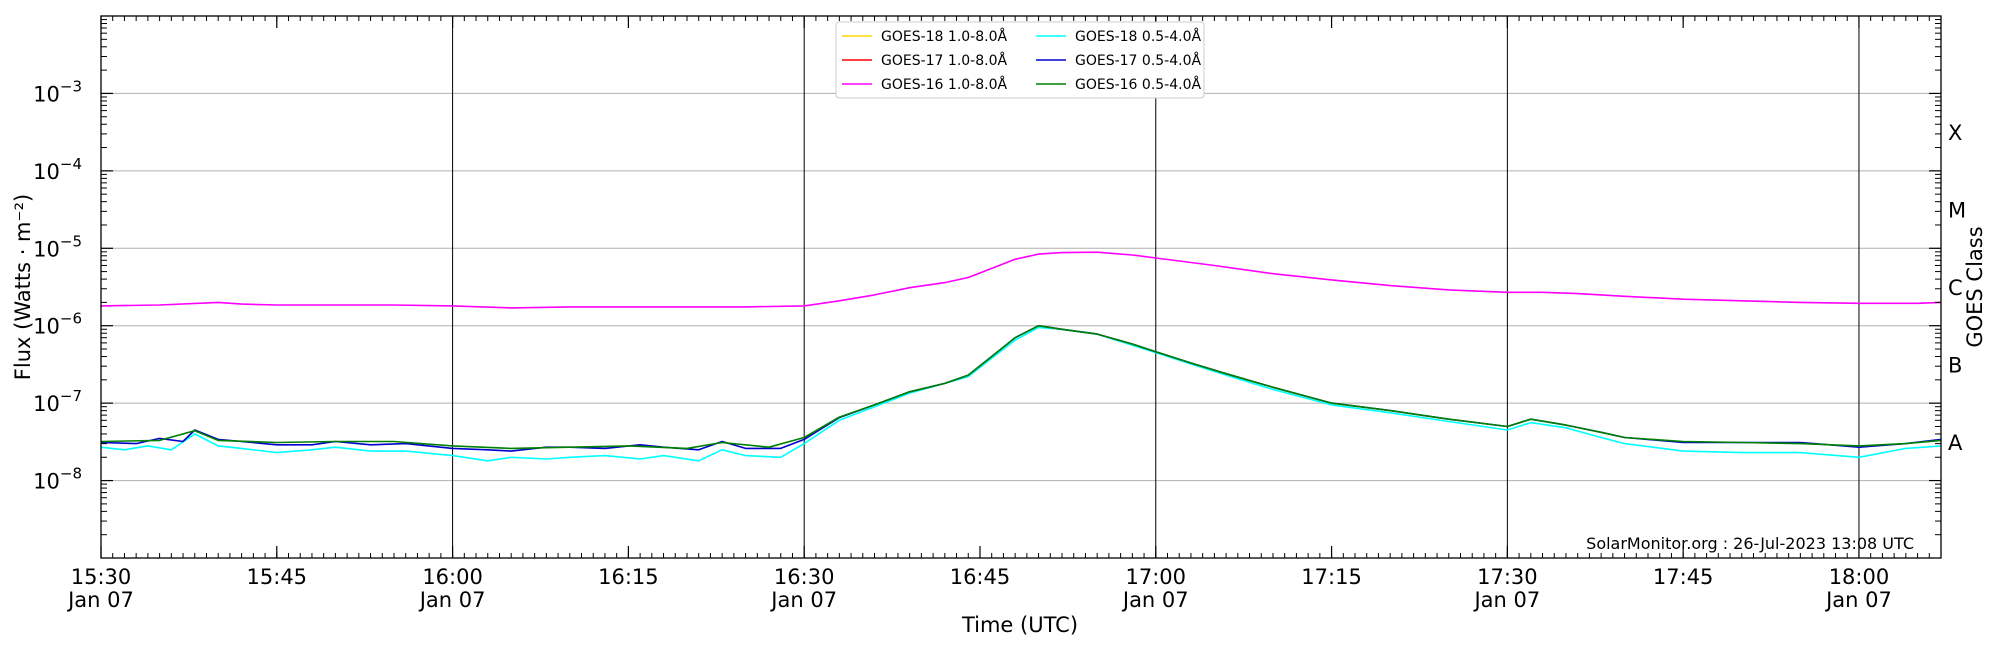  Describe the element at coordinates (57, 169) in the screenshot. I see `y-tick-label: 10⁻⁴` at that location.